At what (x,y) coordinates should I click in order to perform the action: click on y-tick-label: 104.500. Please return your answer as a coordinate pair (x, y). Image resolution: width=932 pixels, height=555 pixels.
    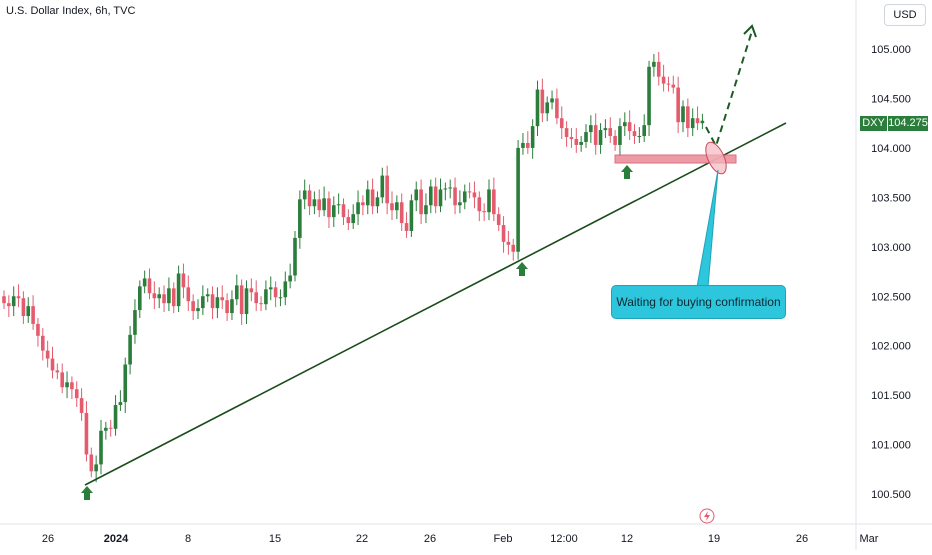
    Looking at the image, I should click on (891, 99).